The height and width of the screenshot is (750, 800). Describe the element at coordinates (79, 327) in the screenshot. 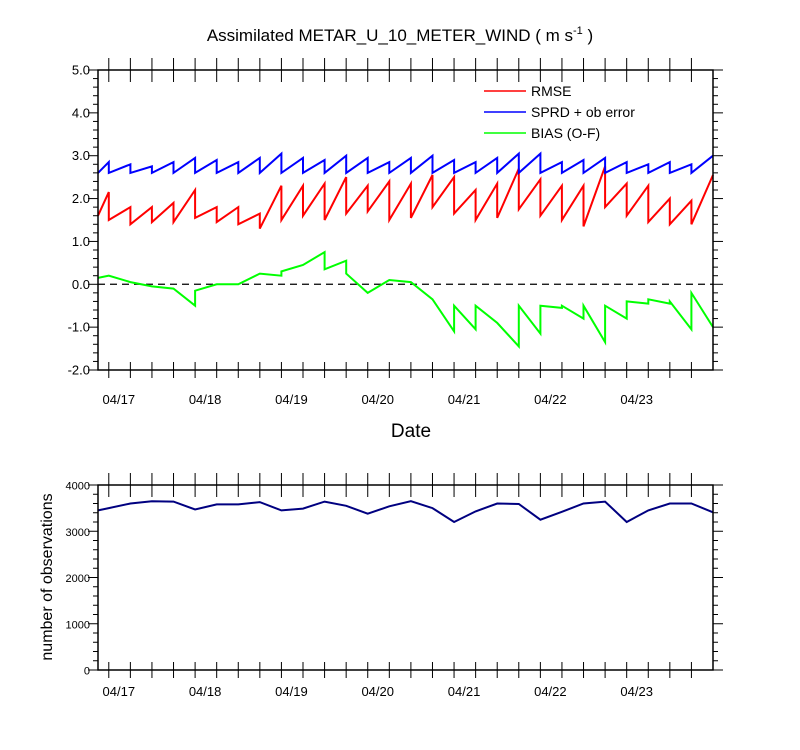

I see `y-tick-label: -1.0` at that location.